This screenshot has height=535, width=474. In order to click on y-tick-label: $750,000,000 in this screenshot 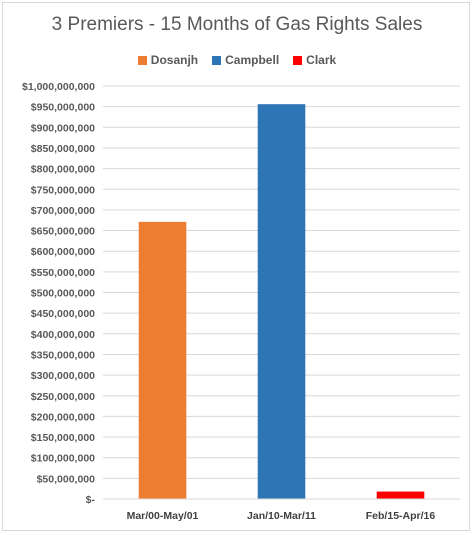, I will do `click(63, 190)`.